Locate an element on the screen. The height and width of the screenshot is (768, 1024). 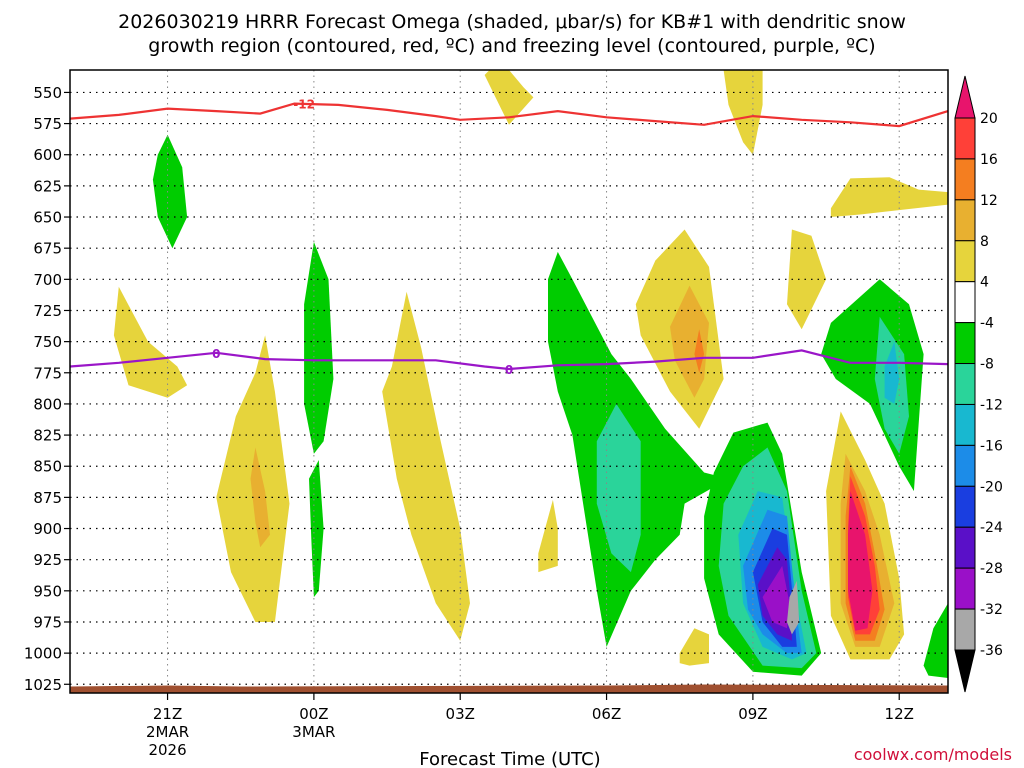
y-tick-label-700: 700 is located at coordinates (47, 280).